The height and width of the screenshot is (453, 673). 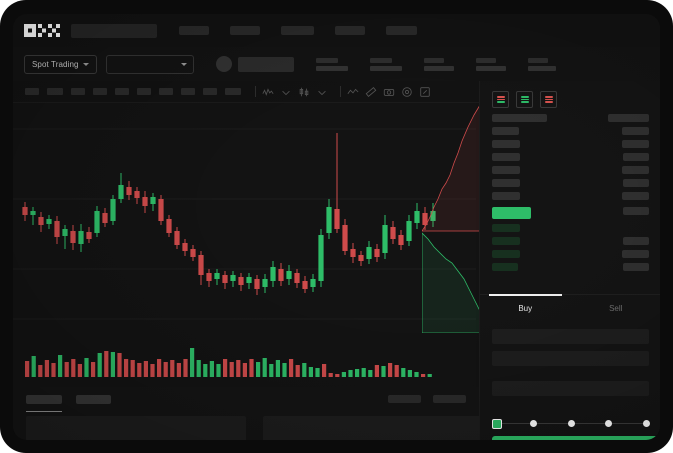 I want to click on orders-actions, so click(x=421, y=399).